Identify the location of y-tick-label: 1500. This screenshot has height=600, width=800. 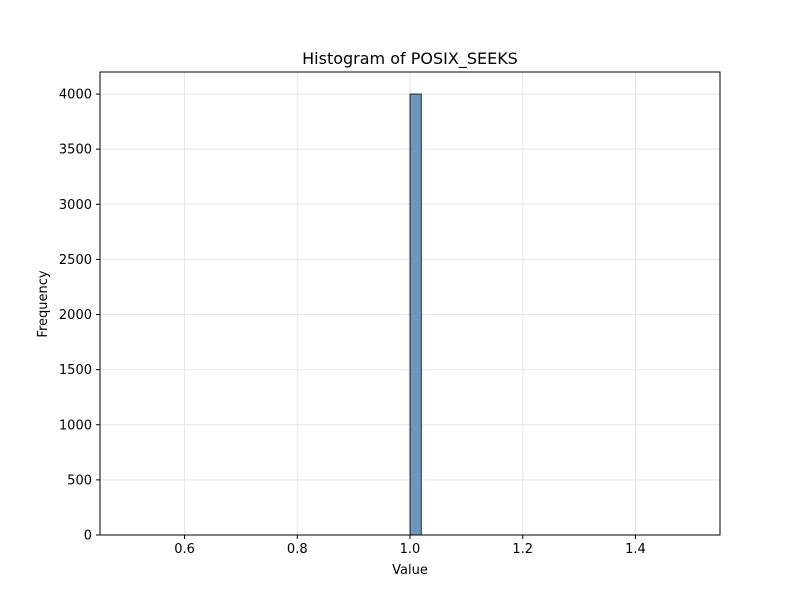
(75, 370).